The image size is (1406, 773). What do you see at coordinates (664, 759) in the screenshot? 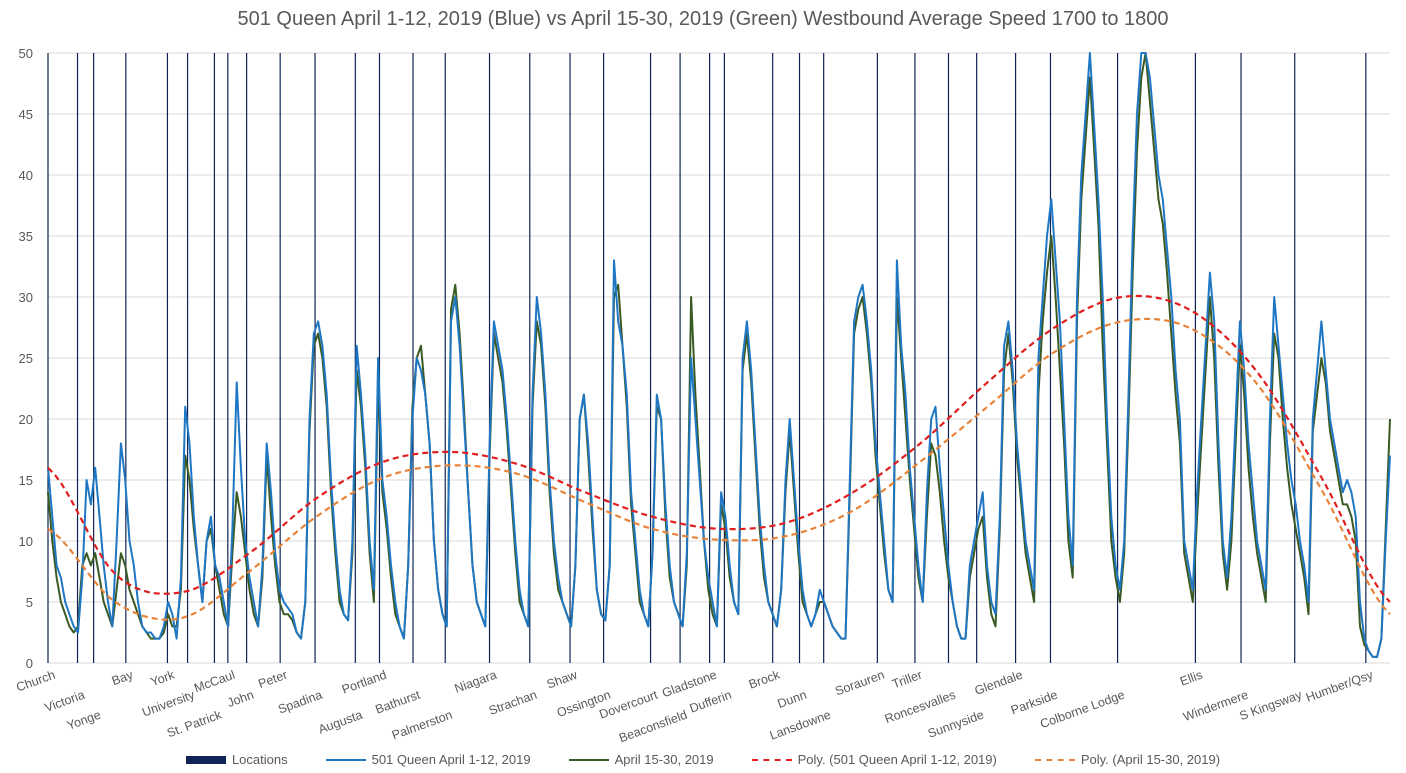
I see `legend-label: April 15-30, 2019` at bounding box center [664, 759].